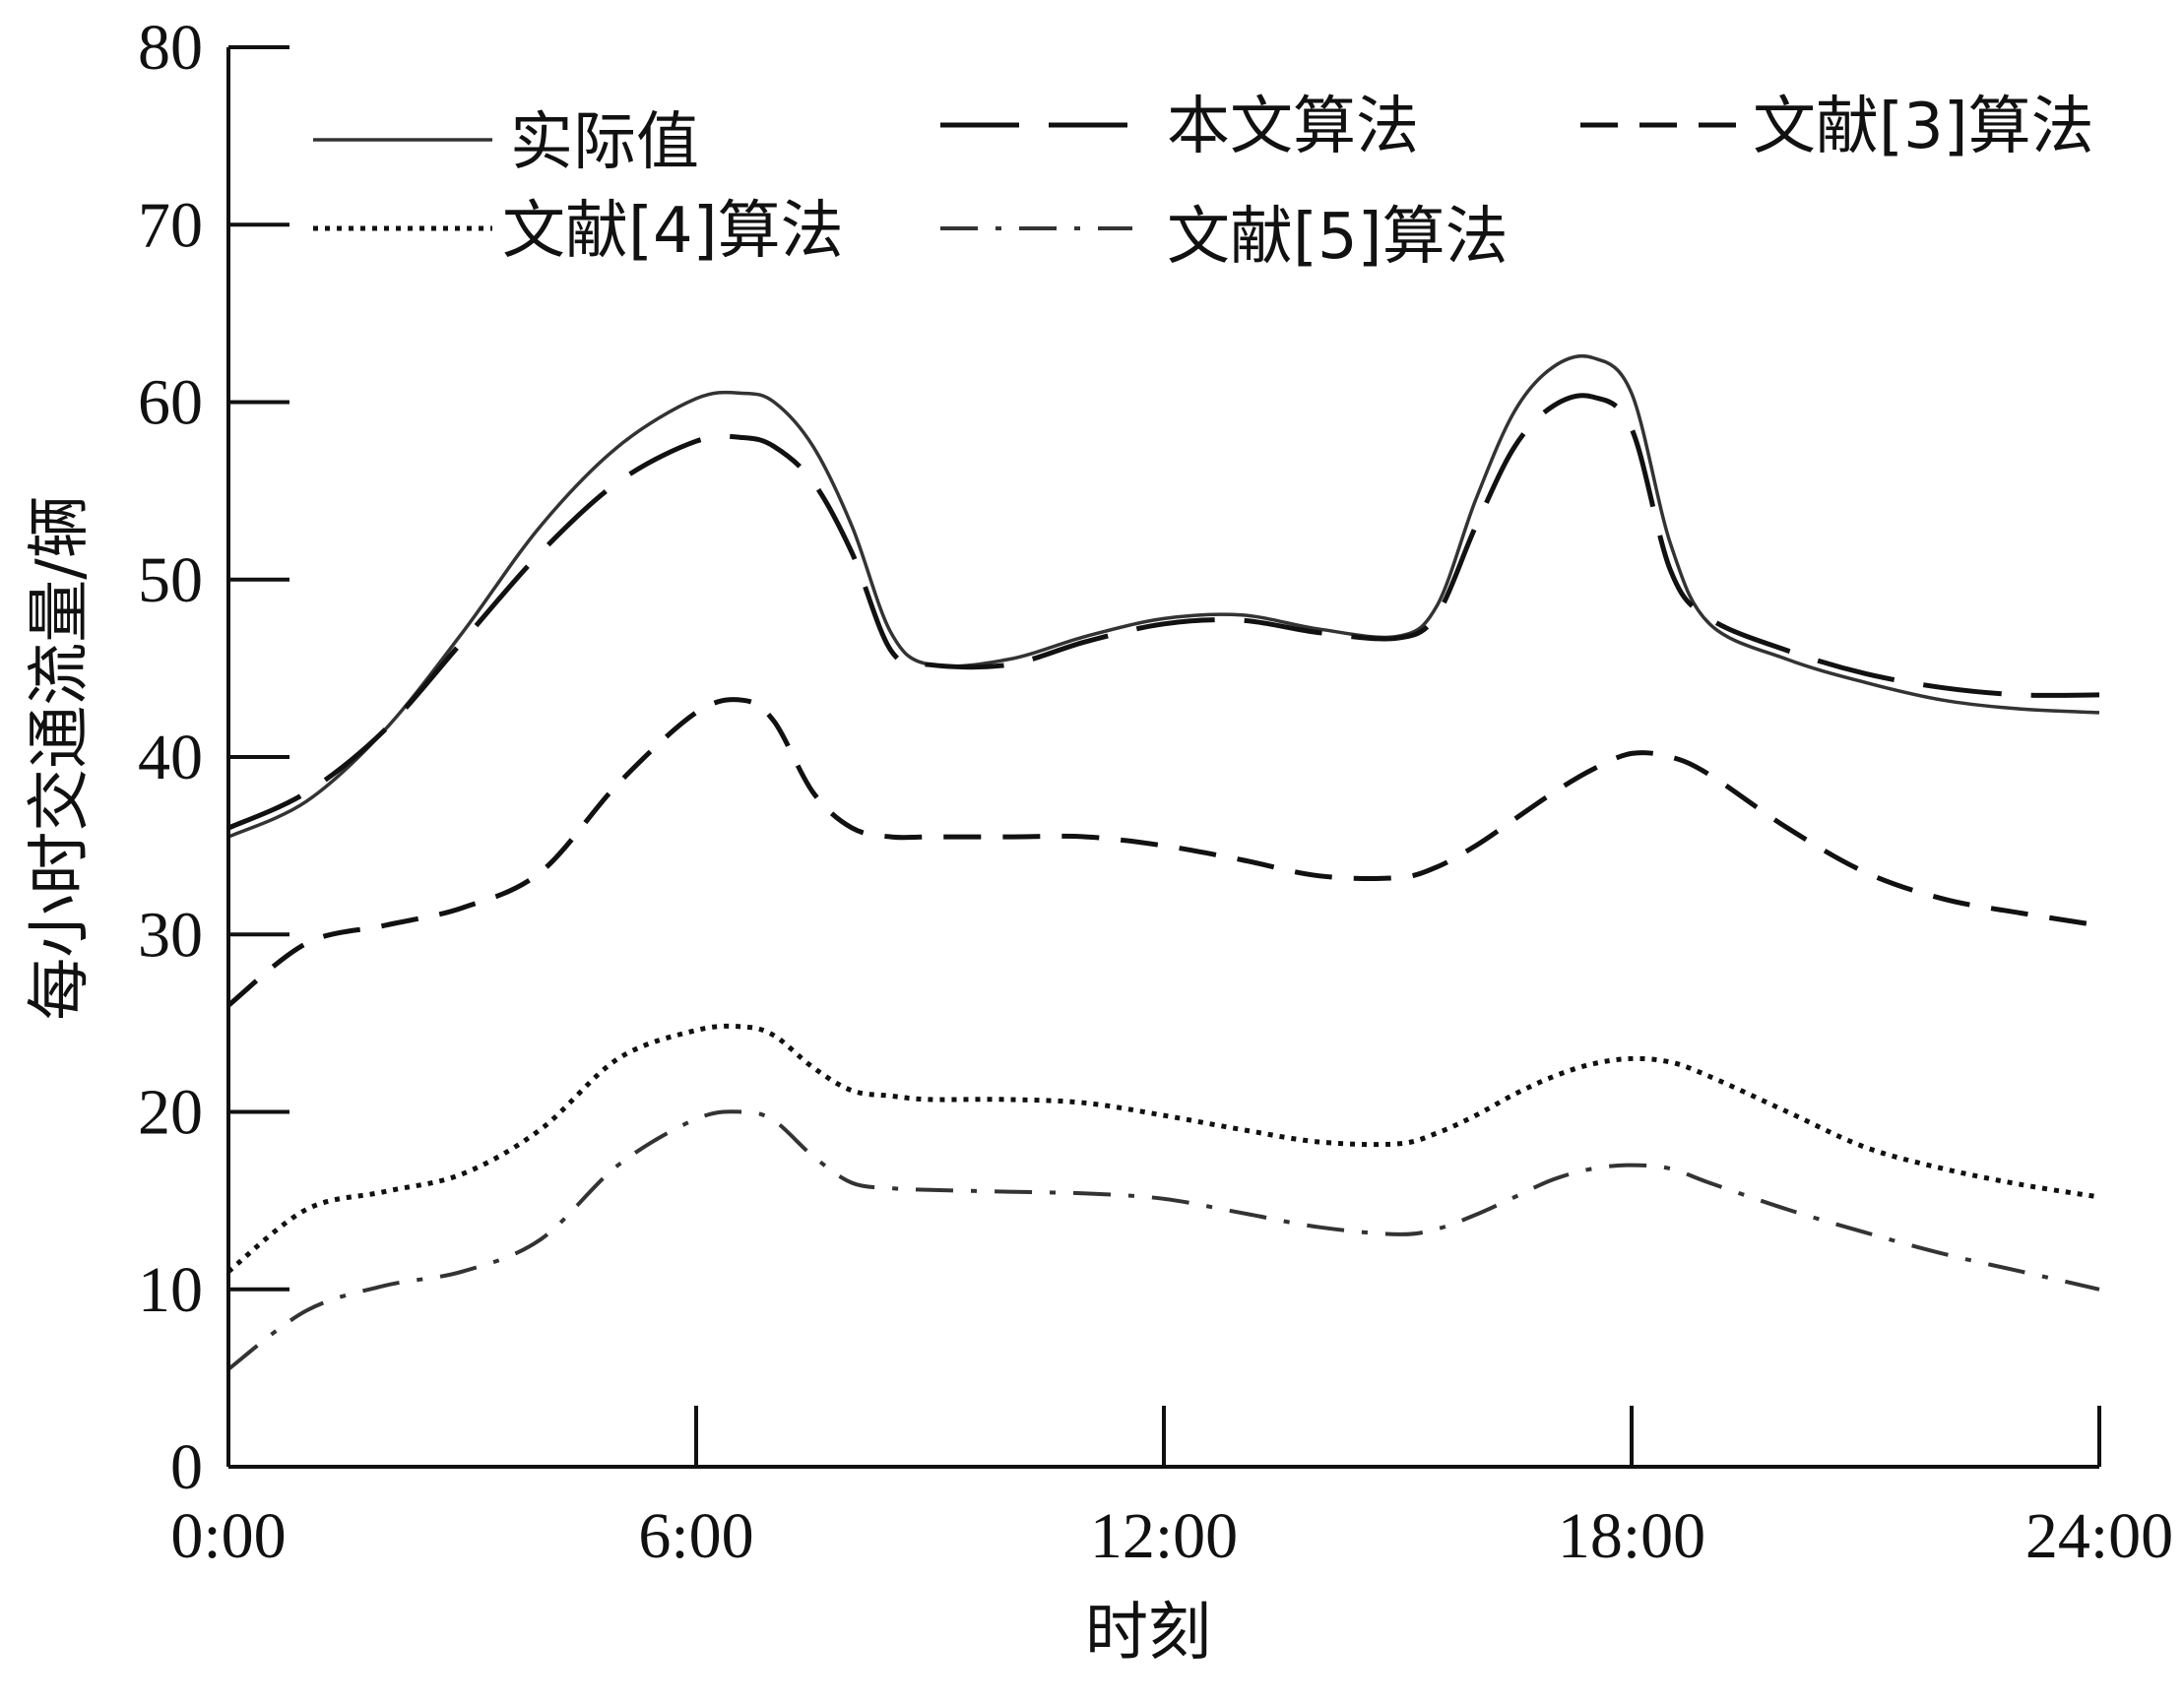 The width and height of the screenshot is (2184, 1704). What do you see at coordinates (170, 48) in the screenshot?
I see `y-tick-label: 80` at bounding box center [170, 48].